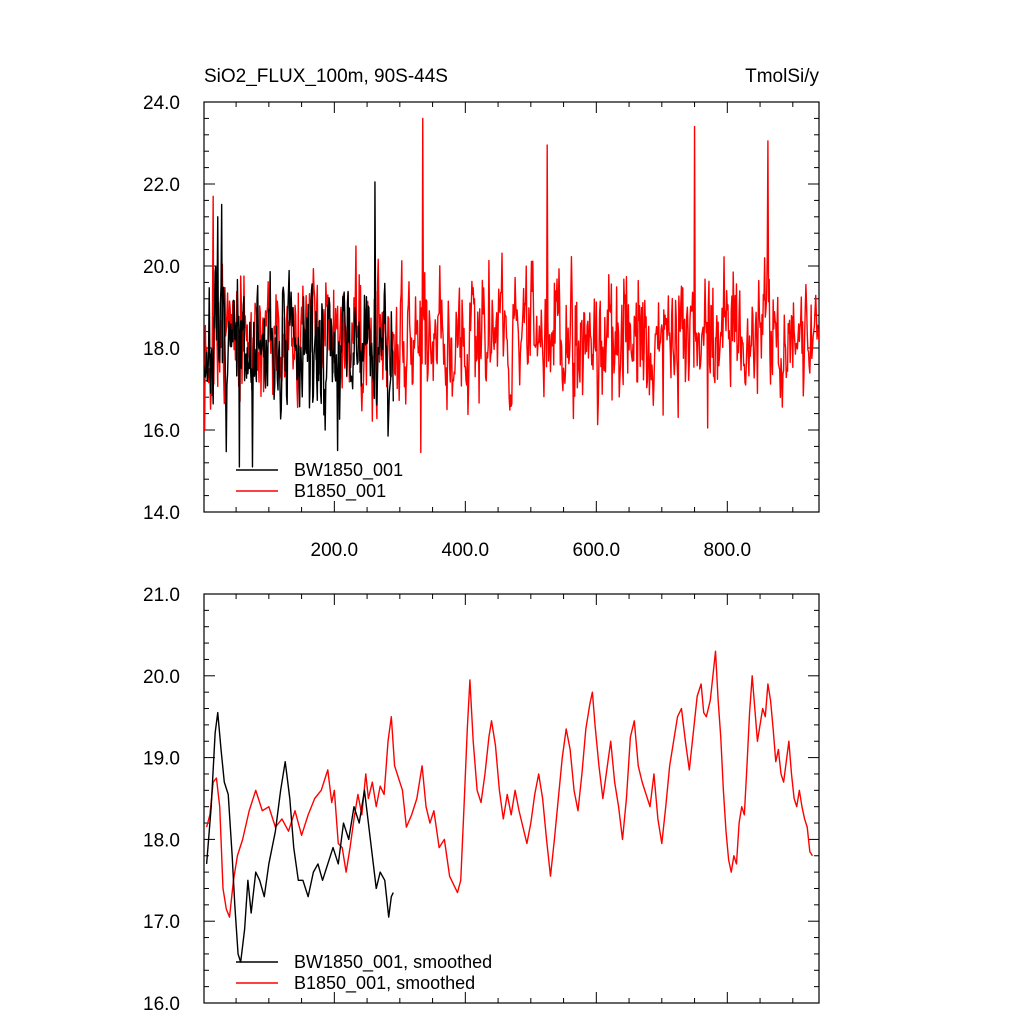  Describe the element at coordinates (161, 185) in the screenshot. I see `y-tick-label: 22.0` at that location.